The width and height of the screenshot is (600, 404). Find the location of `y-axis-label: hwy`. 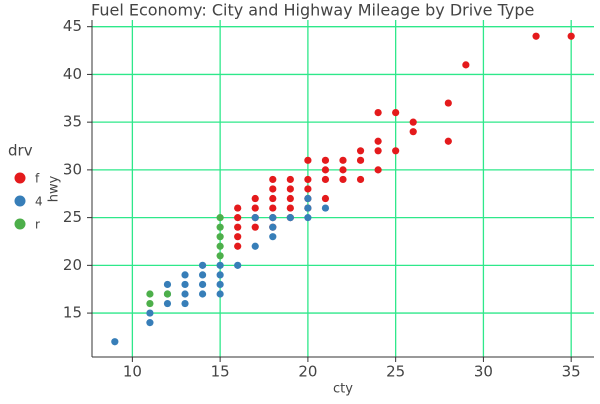

y-axis-label: hwy is located at coordinates (54, 188).